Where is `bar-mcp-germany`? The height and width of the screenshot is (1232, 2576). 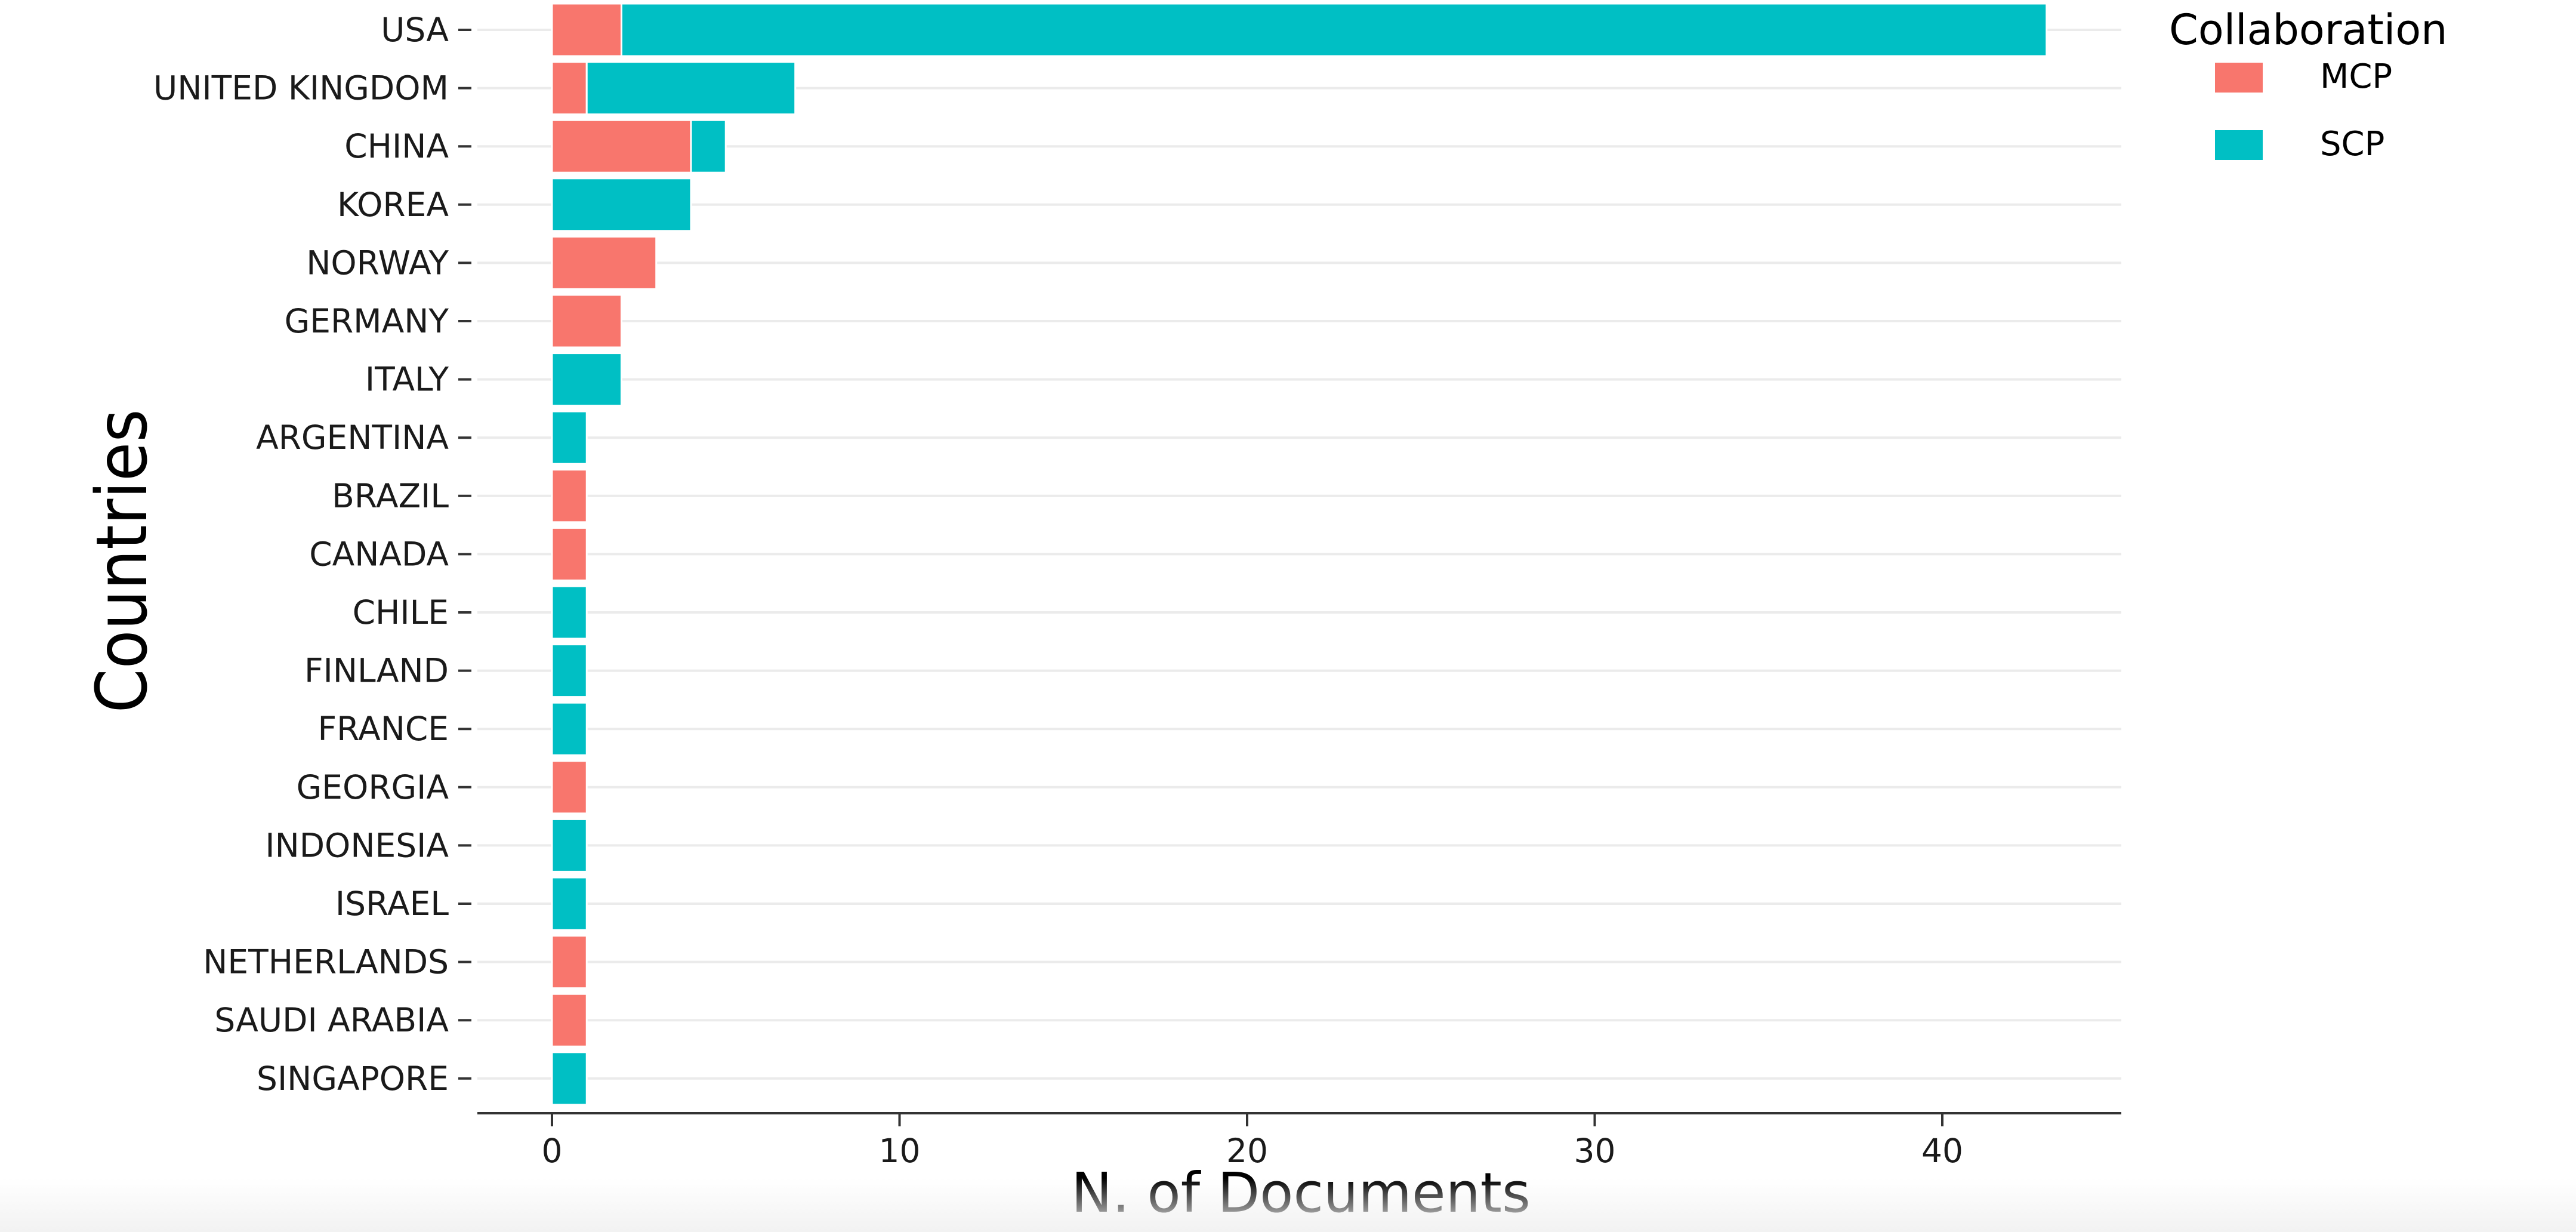
bar-mcp-germany is located at coordinates (587, 321).